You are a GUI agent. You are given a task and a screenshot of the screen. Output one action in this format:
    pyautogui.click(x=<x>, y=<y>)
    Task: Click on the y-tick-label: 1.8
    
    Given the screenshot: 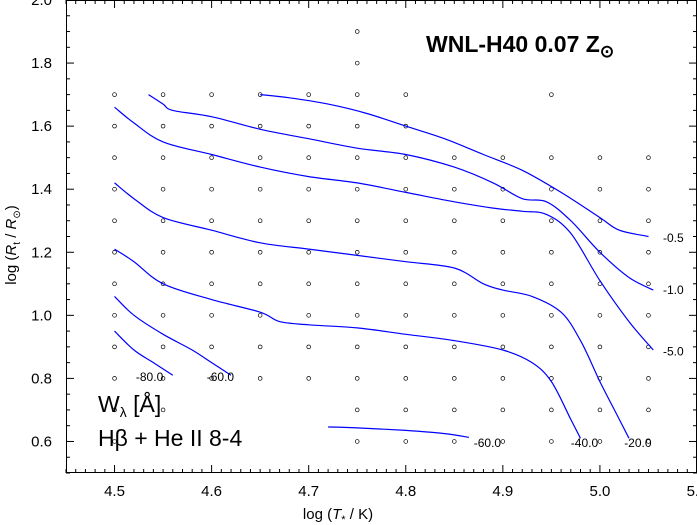 What is the action you would take?
    pyautogui.click(x=41, y=63)
    